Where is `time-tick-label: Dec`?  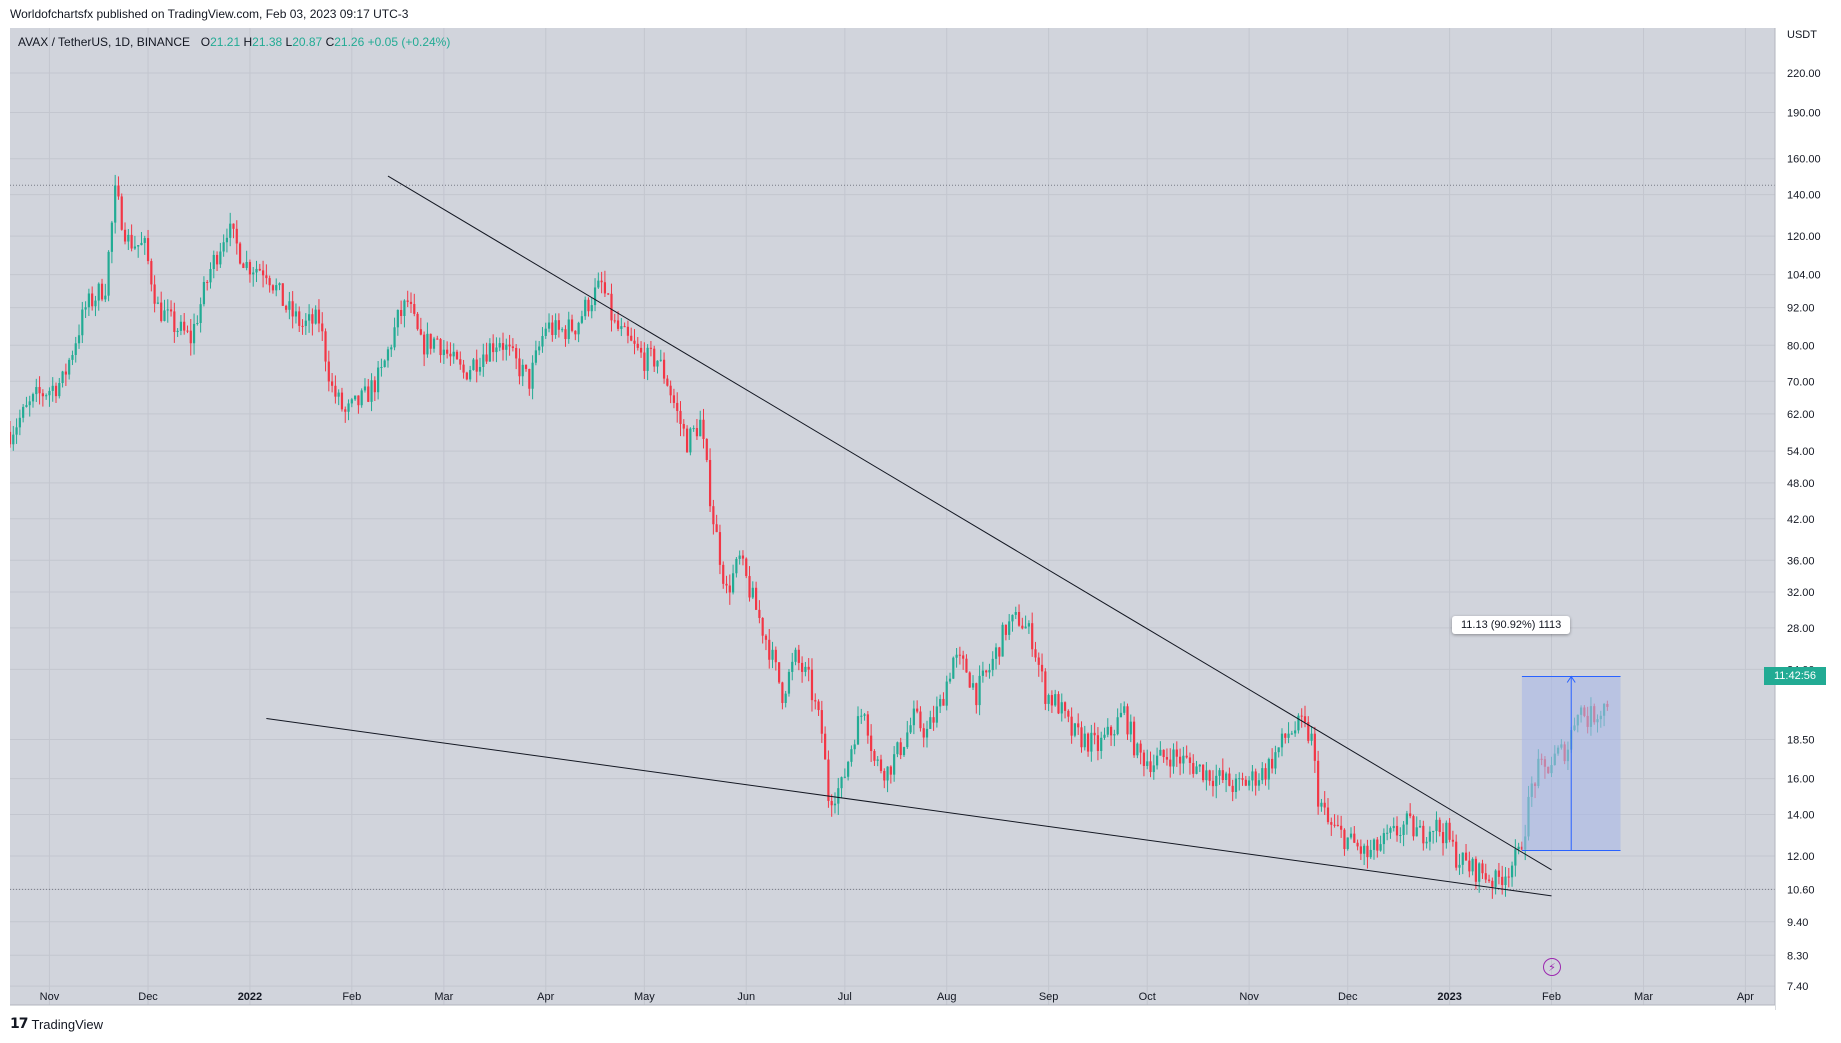
time-tick-label: Dec is located at coordinates (1348, 997).